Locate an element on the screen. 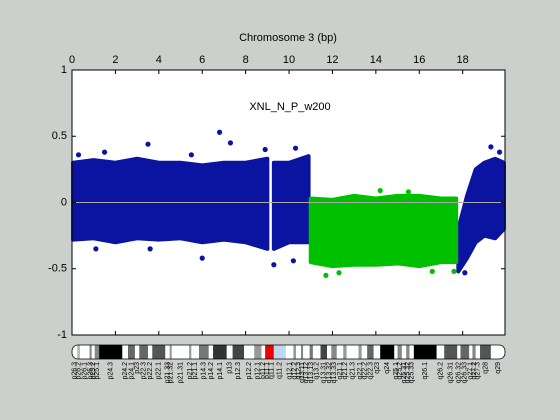 The image size is (560, 420). band-label: q25.1 is located at coordinates (396, 371).